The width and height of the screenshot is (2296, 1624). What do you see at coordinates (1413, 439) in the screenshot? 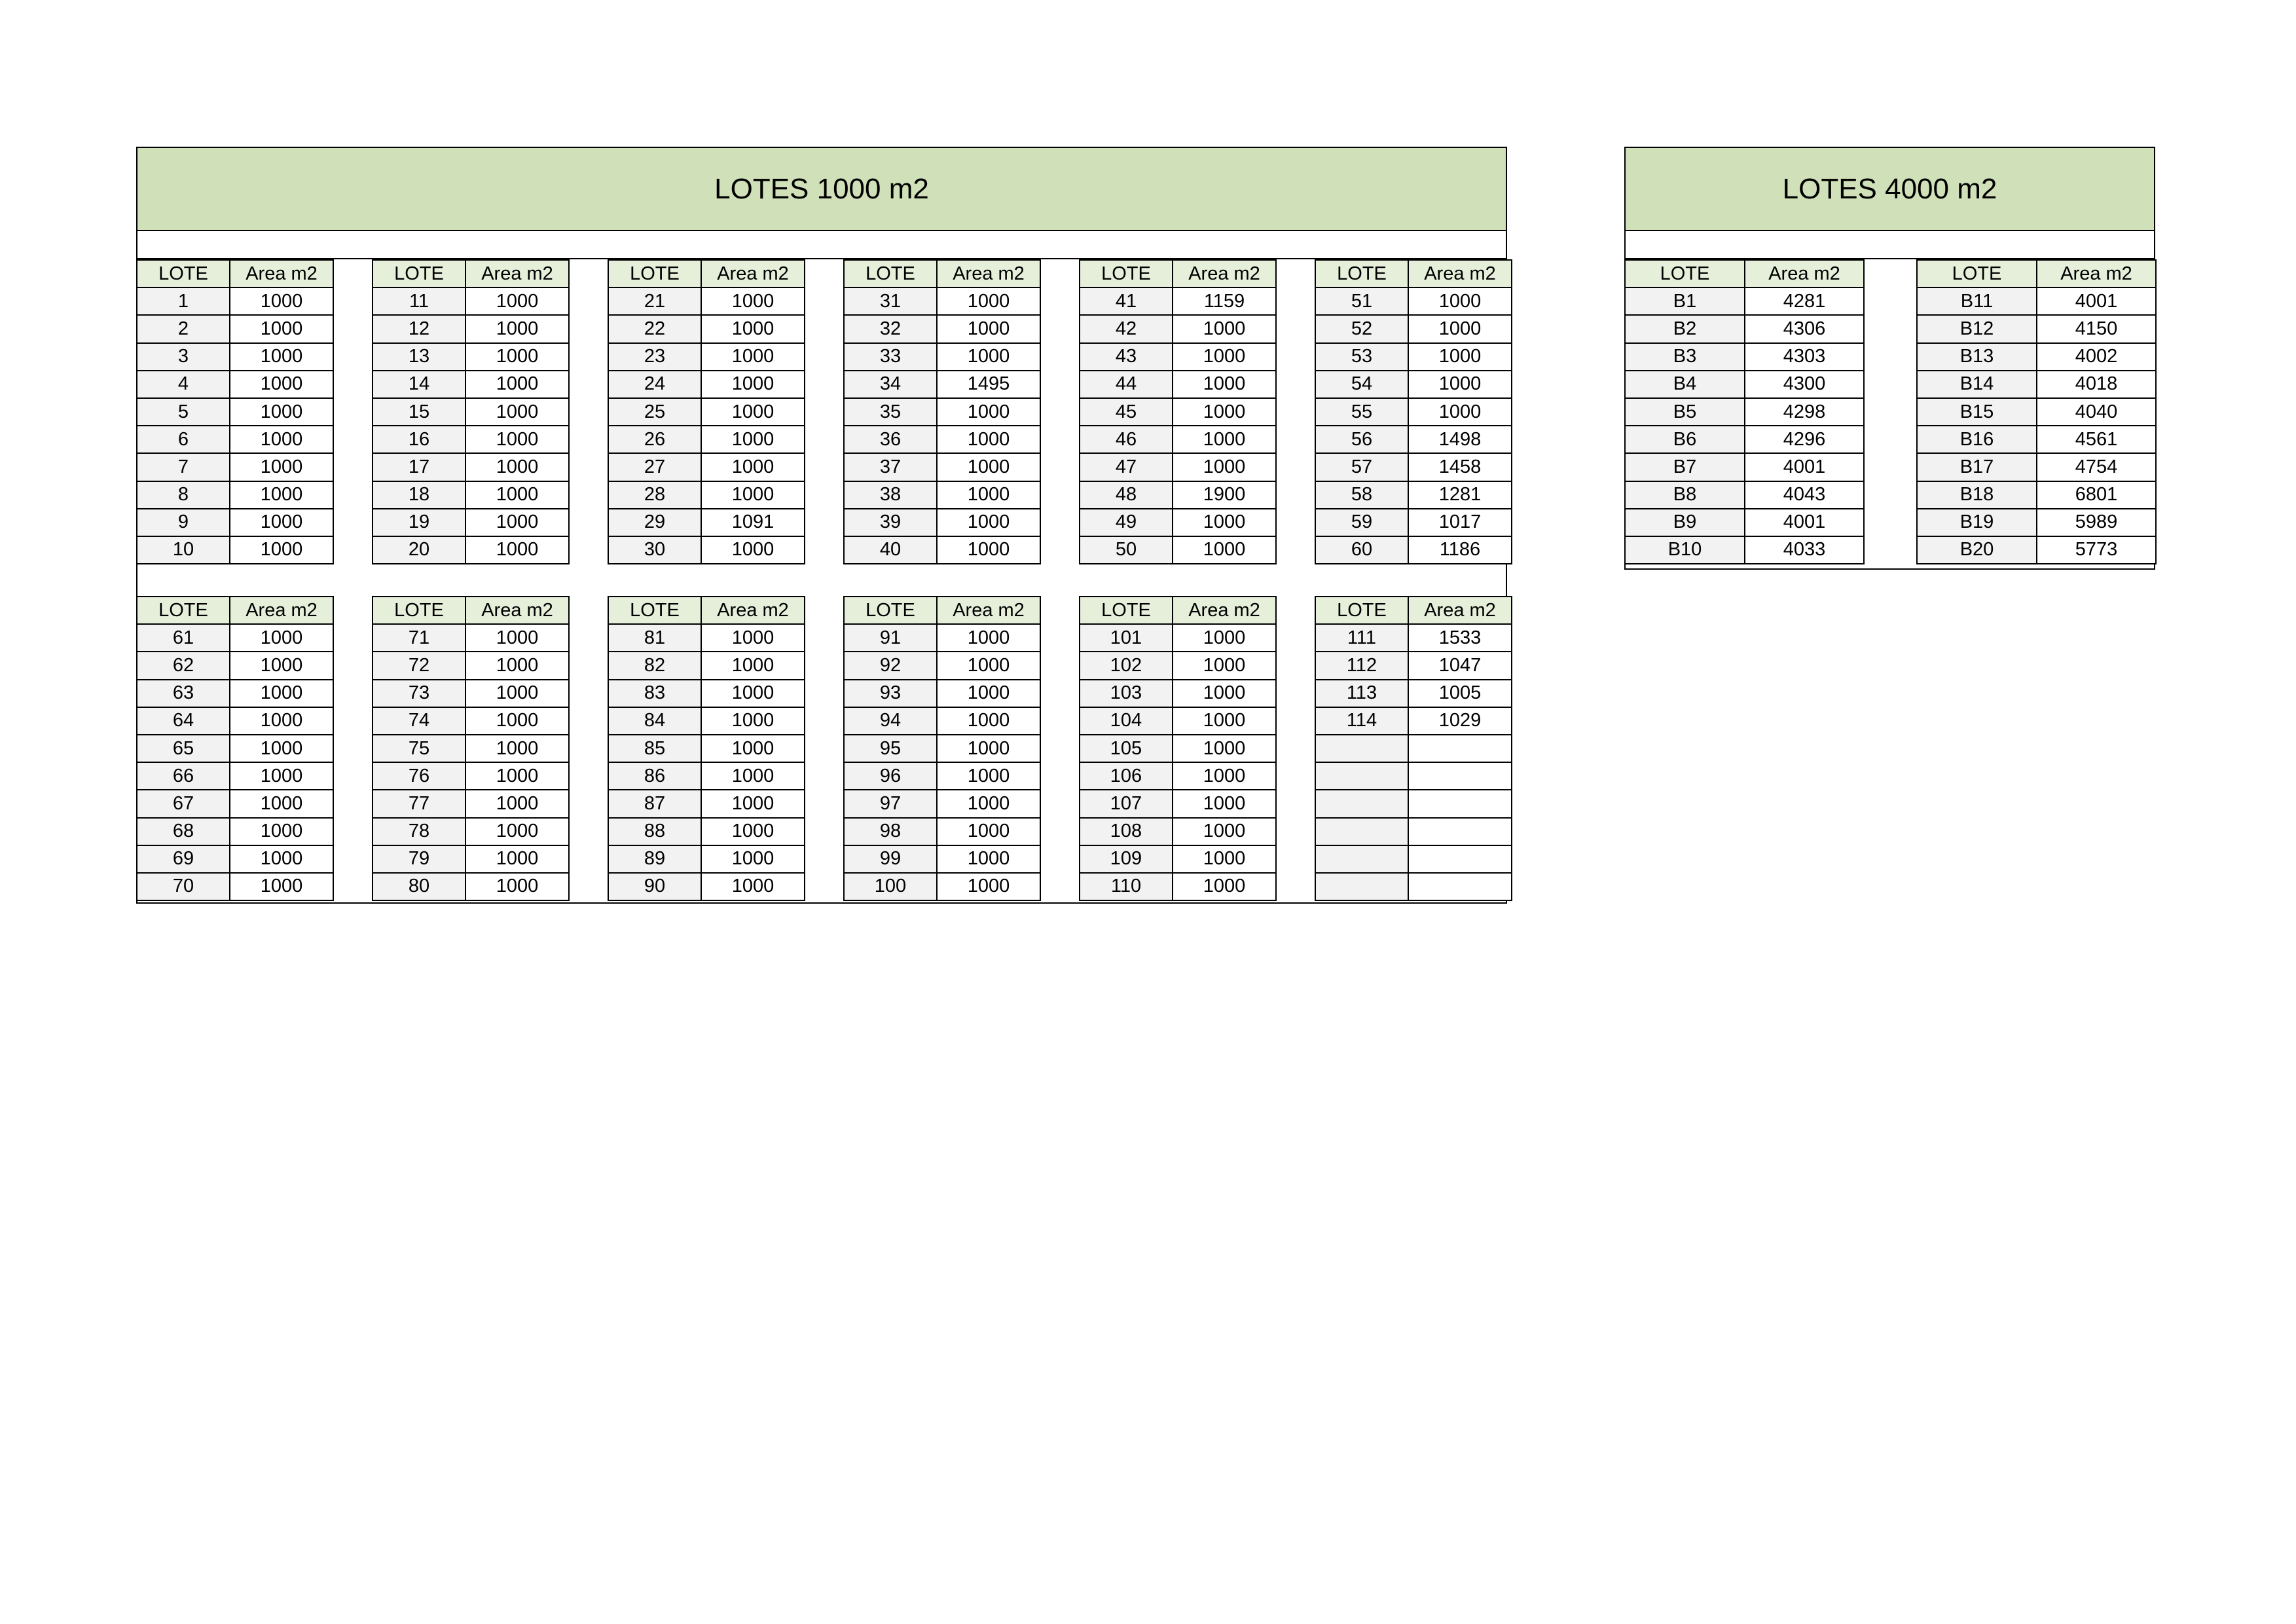
I see `table-row: 56 1498` at bounding box center [1413, 439].